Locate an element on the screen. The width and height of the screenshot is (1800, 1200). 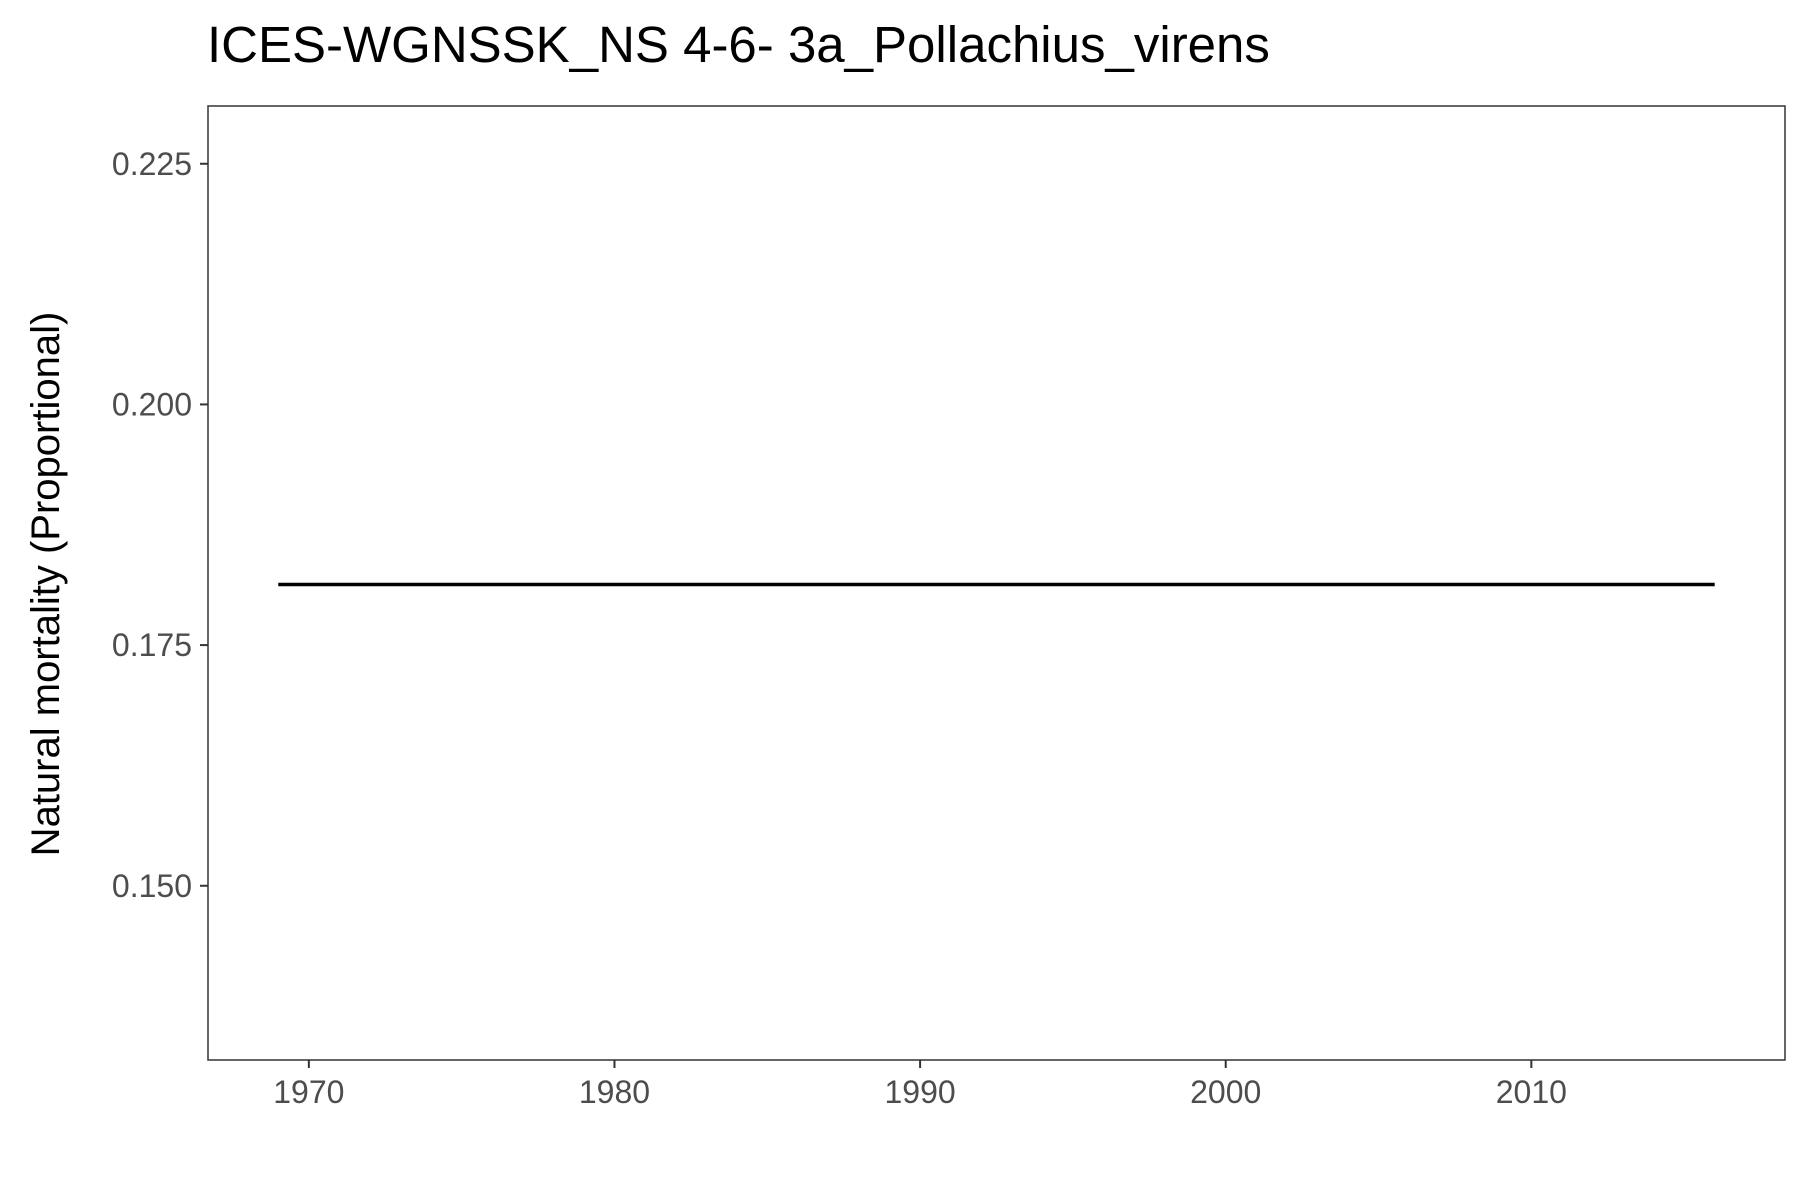
y-tick-label: 0.175 is located at coordinates (152, 645).